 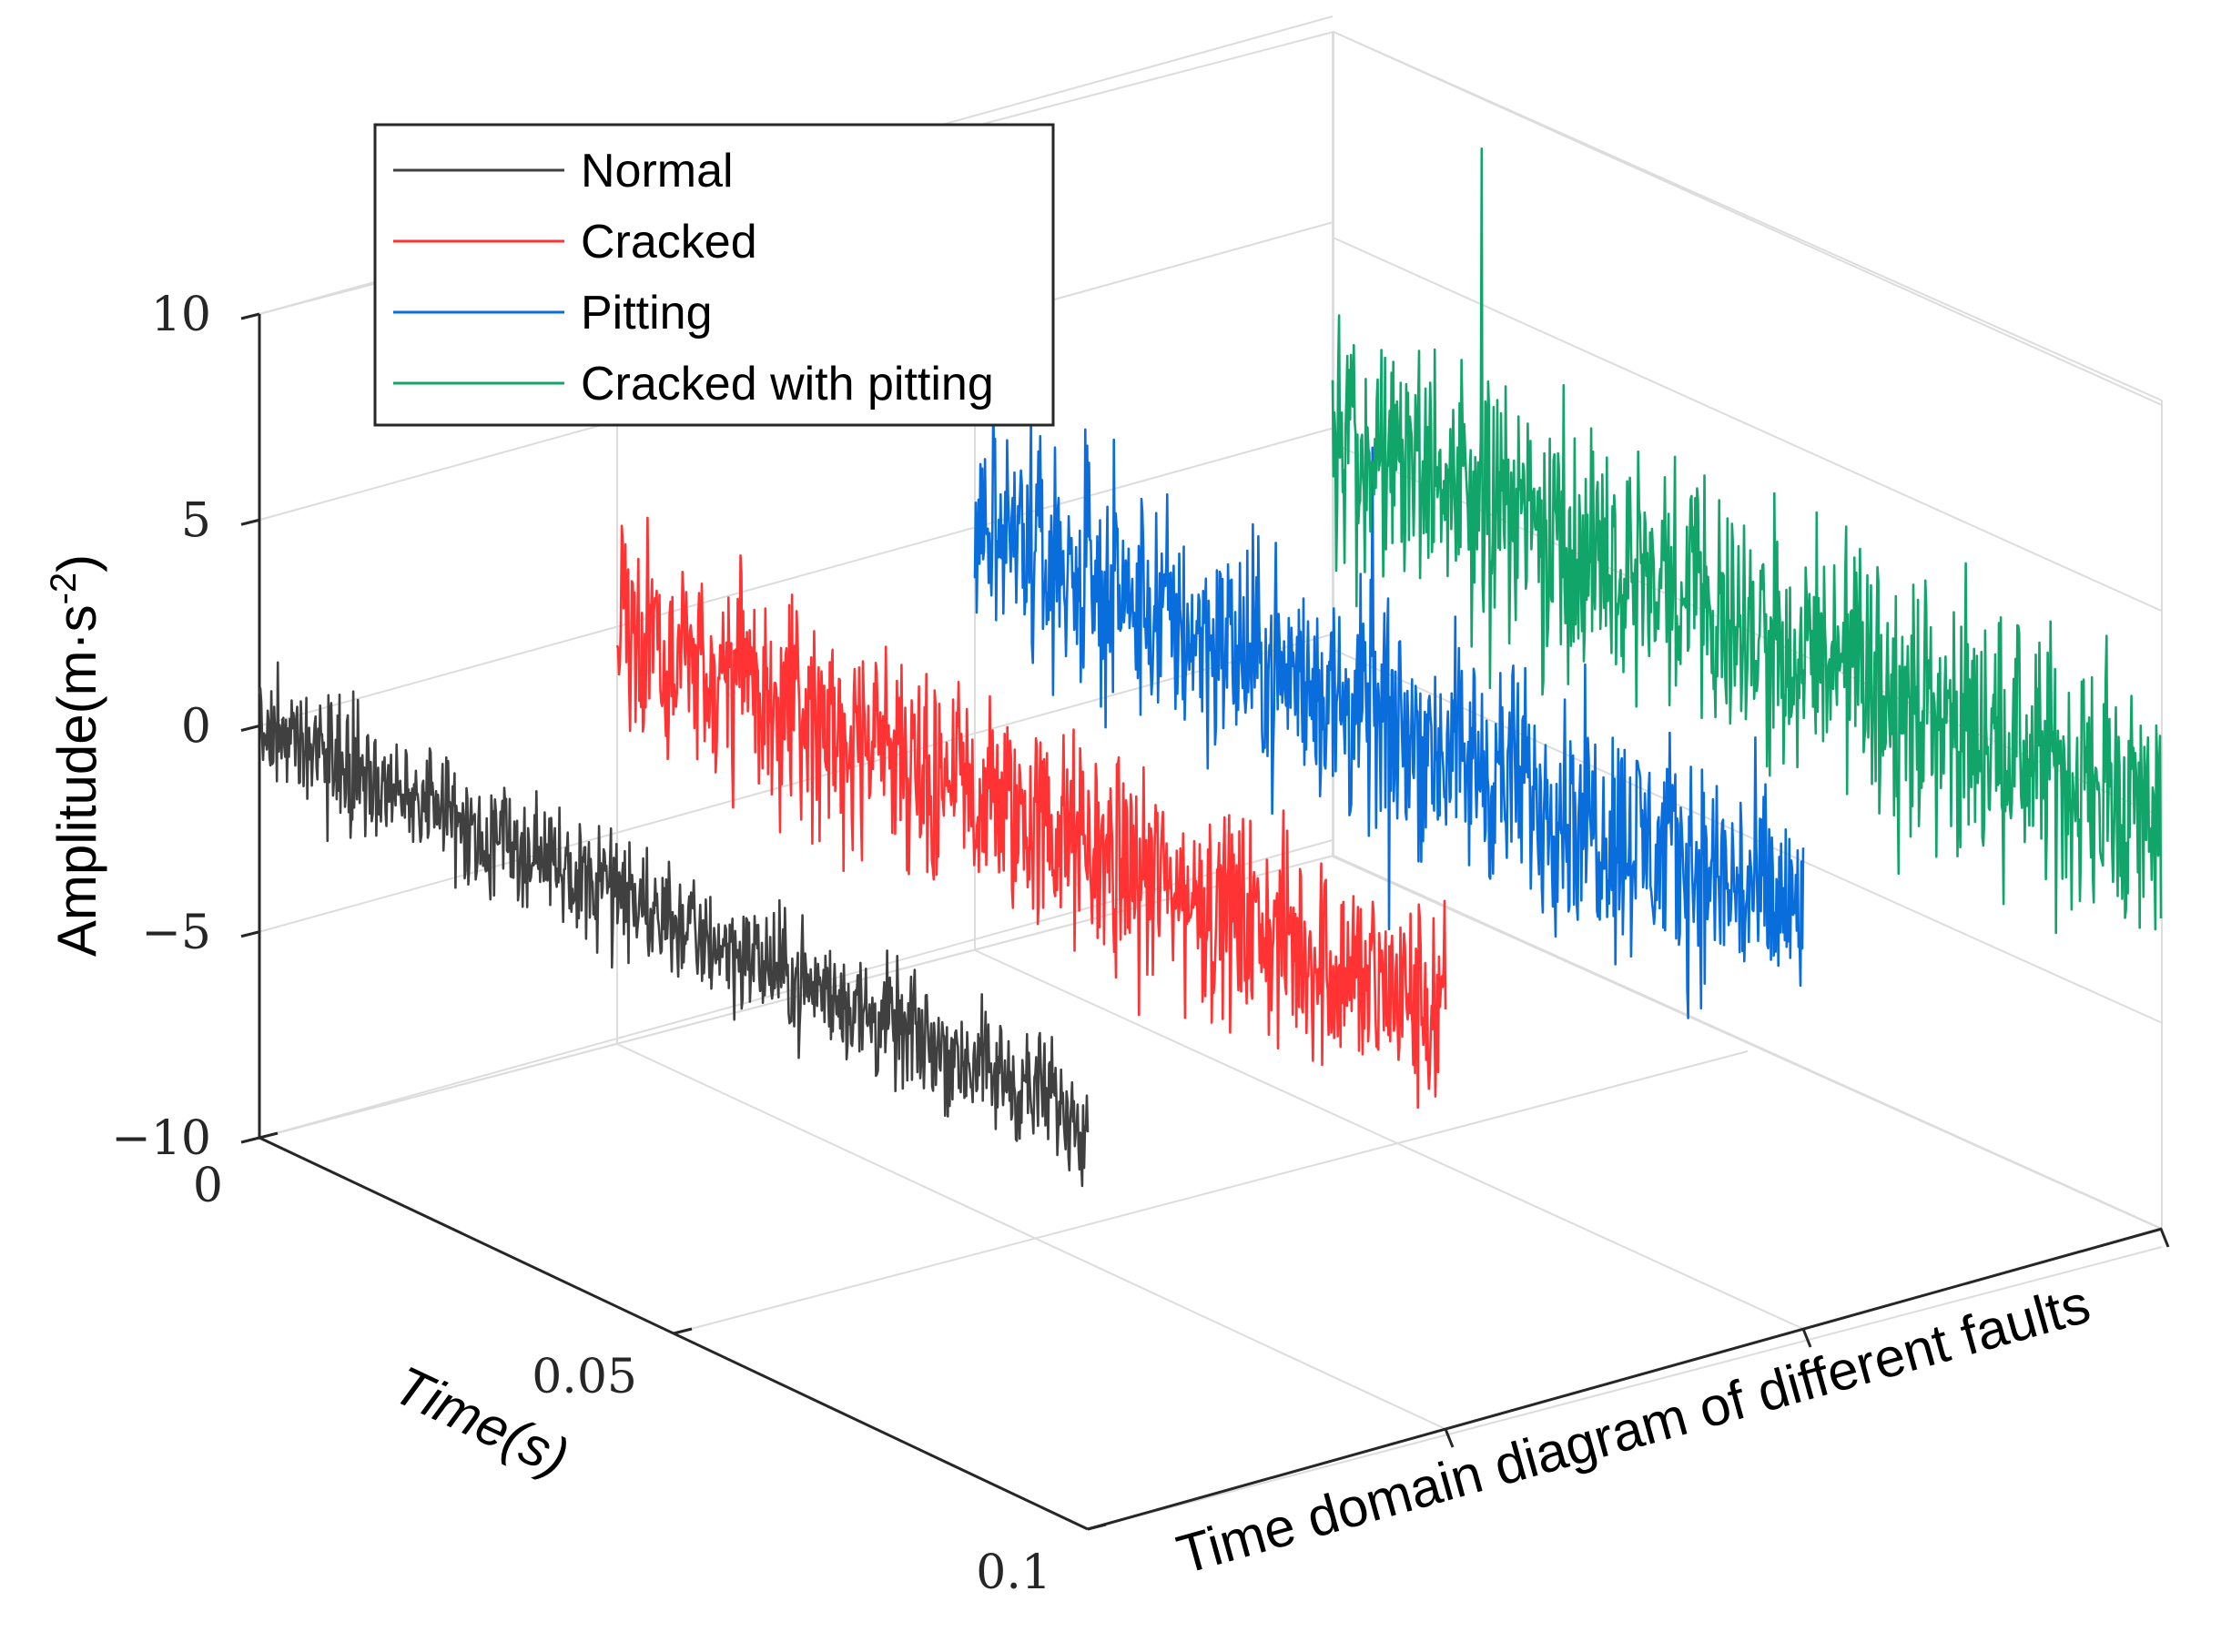 I want to click on z-tick-label: 0, so click(x=196, y=728).